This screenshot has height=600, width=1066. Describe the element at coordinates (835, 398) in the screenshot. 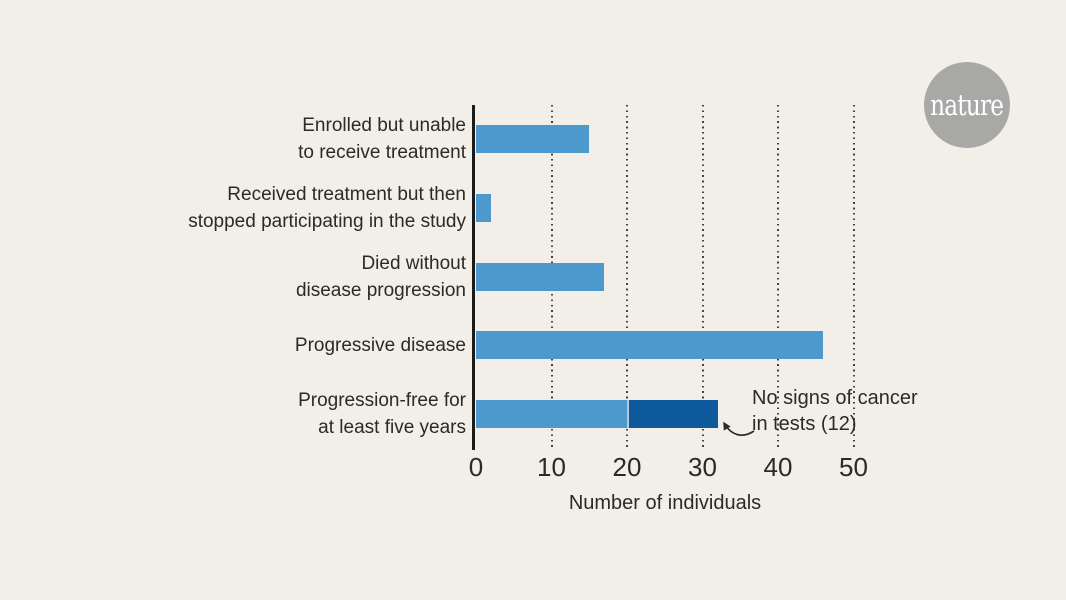

I see `annotation-line-1: No signs of cancer` at that location.